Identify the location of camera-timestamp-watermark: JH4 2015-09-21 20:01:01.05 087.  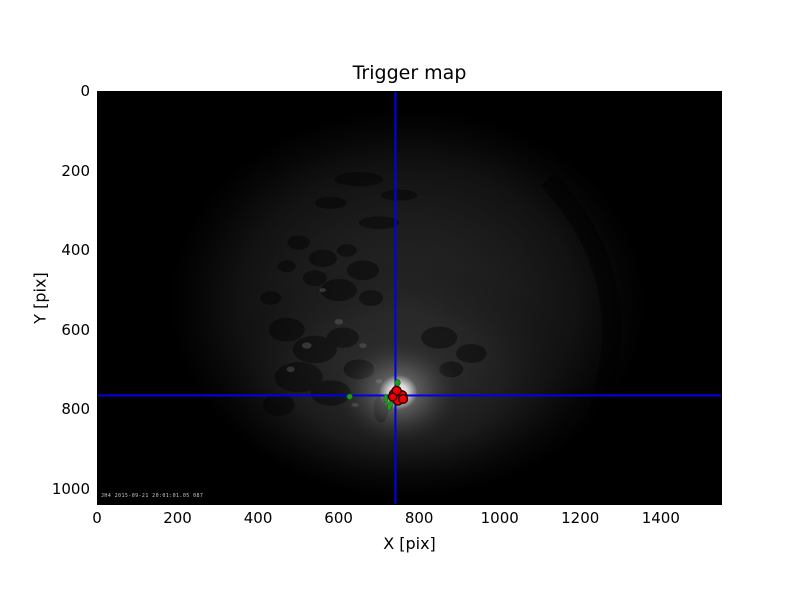
(152, 496).